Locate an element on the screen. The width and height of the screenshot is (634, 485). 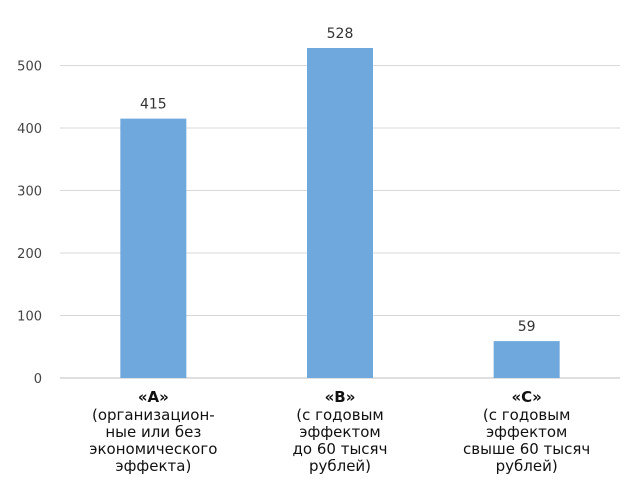
category-description-line: (организацион- is located at coordinates (153, 415).